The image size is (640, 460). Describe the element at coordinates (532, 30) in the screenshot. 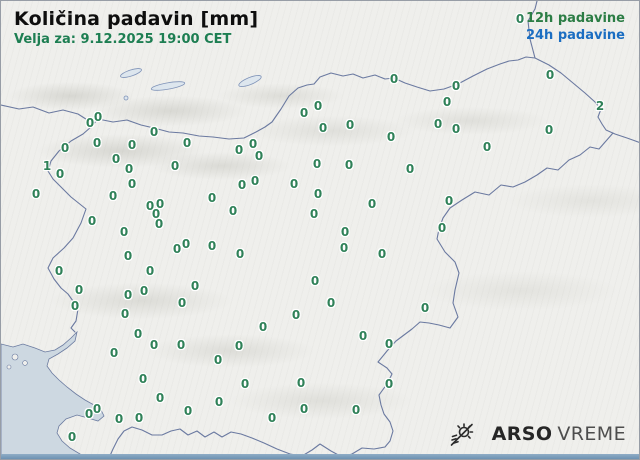

I see `border-austria-hungary` at that location.